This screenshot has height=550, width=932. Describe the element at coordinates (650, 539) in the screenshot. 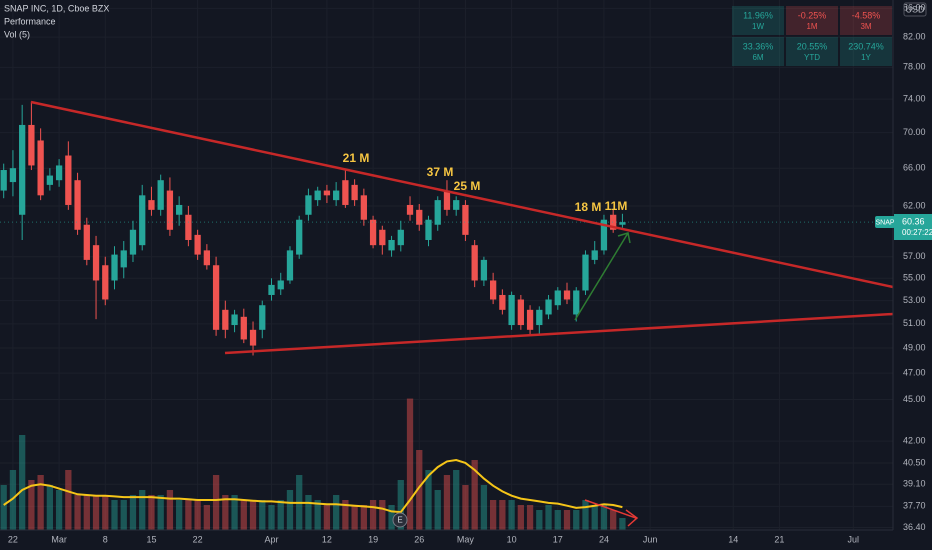

I see `x-tick-label: Jun` at that location.